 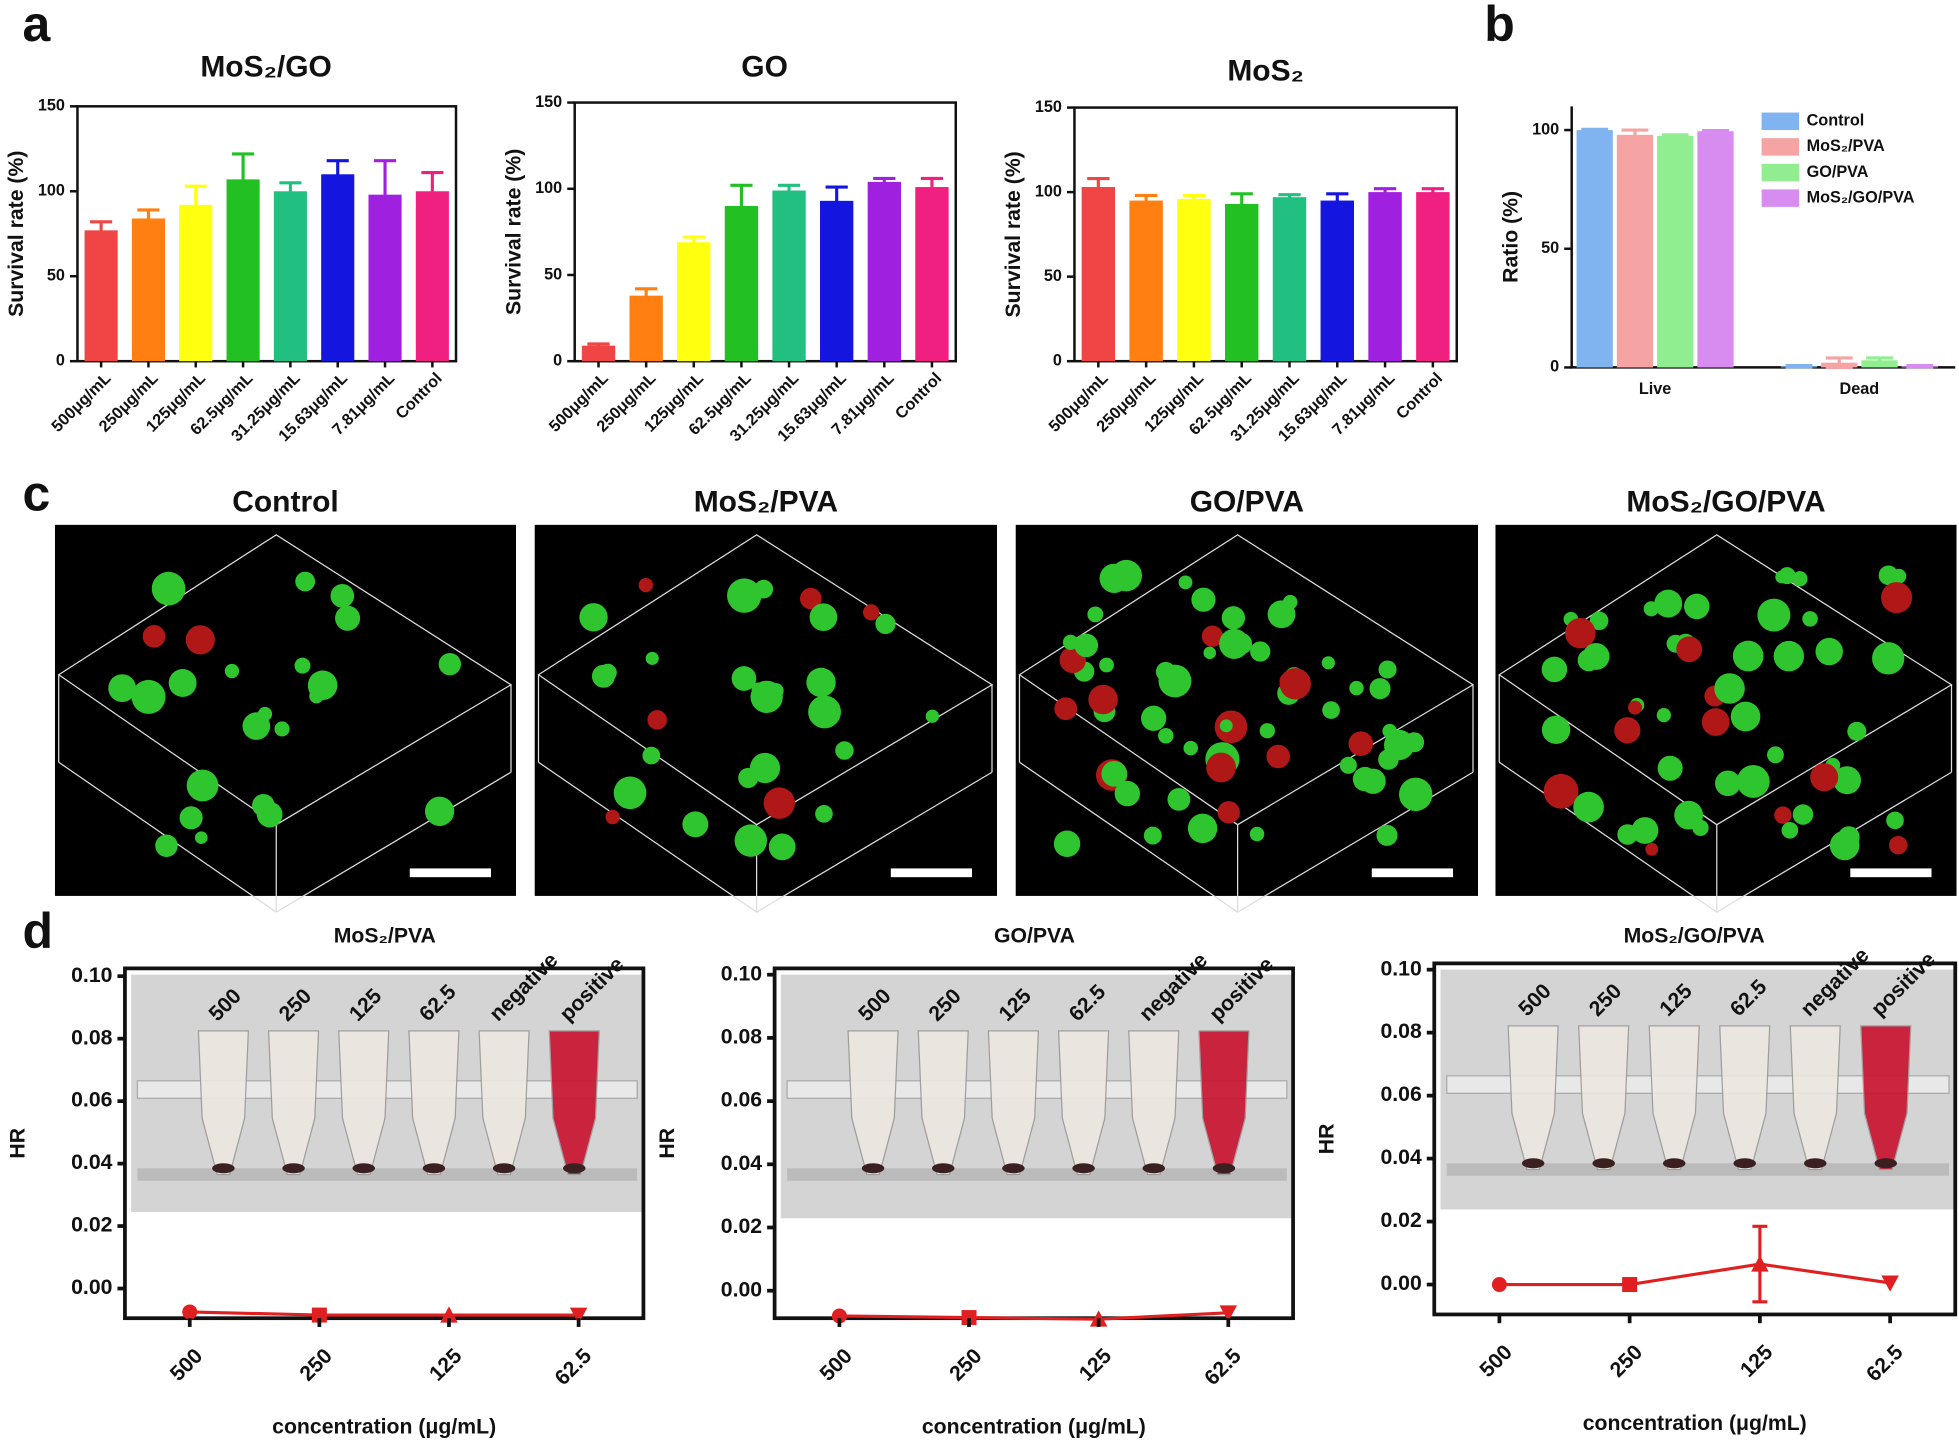 What do you see at coordinates (766, 502) in the screenshot?
I see `image-title: MoS₂/PVA` at bounding box center [766, 502].